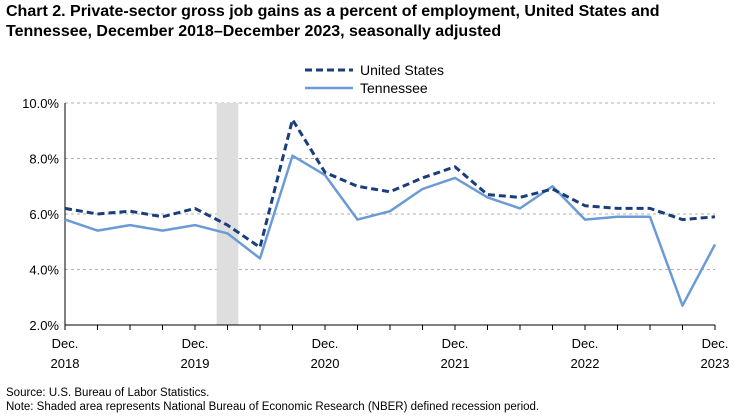  I want to click on legend-label: United States, so click(402, 70).